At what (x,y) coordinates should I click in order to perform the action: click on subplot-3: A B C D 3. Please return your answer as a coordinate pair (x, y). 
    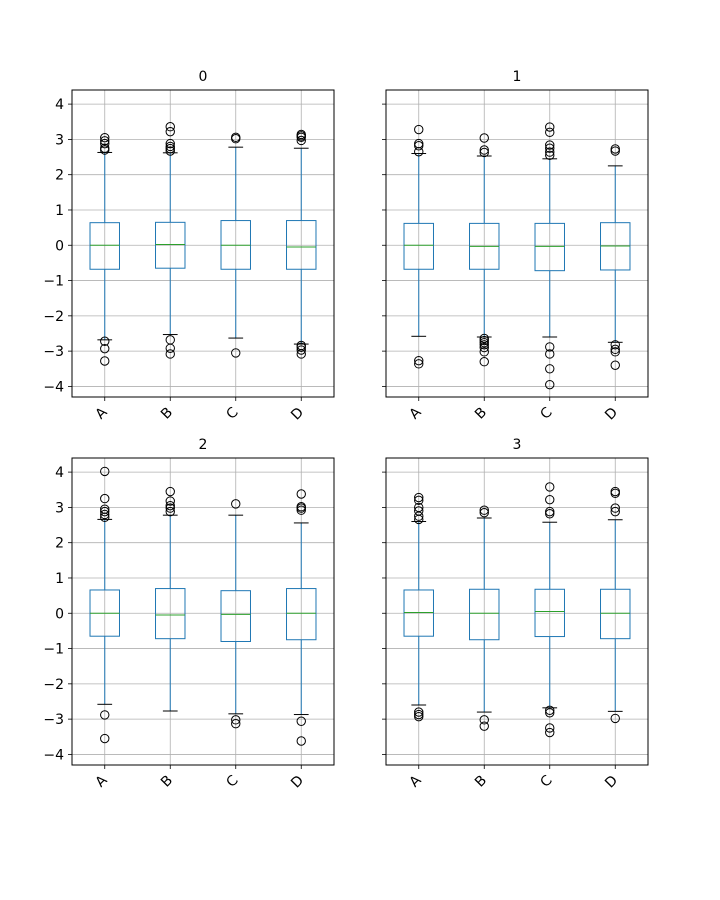
    Looking at the image, I should click on (515, 614).